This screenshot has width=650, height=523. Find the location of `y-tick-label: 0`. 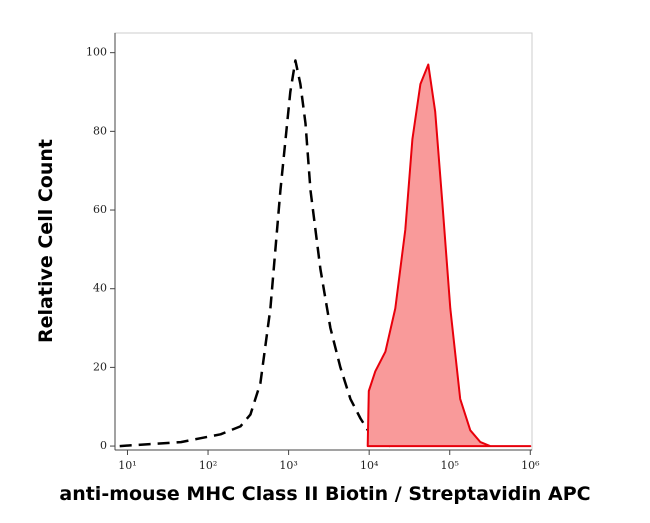

y-tick-label: 0 is located at coordinates (103, 445).